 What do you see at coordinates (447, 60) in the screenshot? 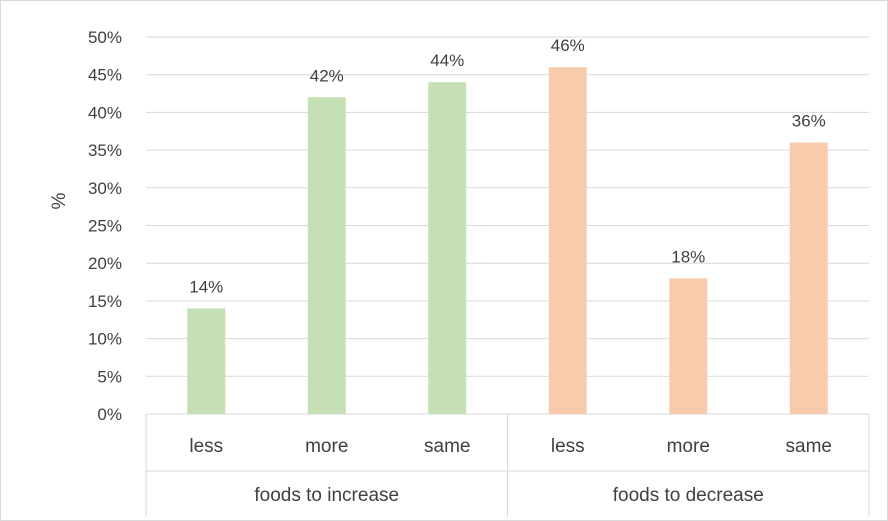
I see `data-label: 44%` at bounding box center [447, 60].